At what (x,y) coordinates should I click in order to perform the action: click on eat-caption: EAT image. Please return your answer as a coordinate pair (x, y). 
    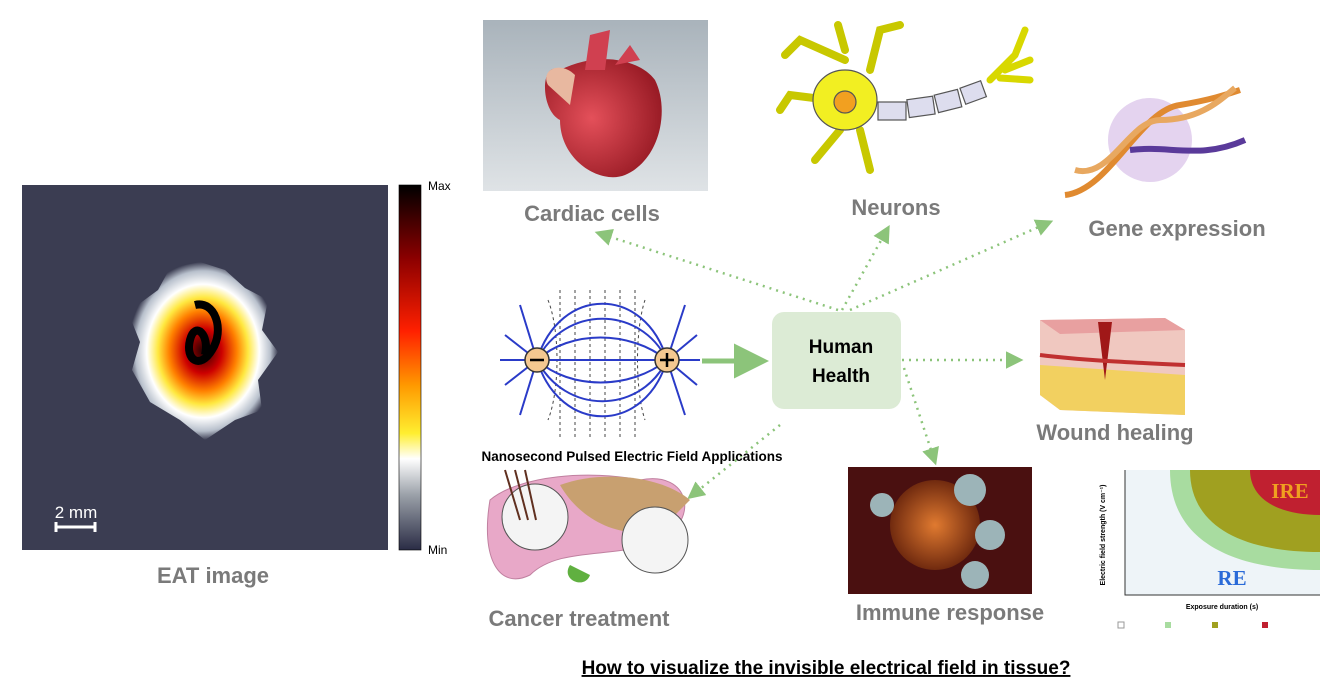
    Looking at the image, I should click on (213, 575).